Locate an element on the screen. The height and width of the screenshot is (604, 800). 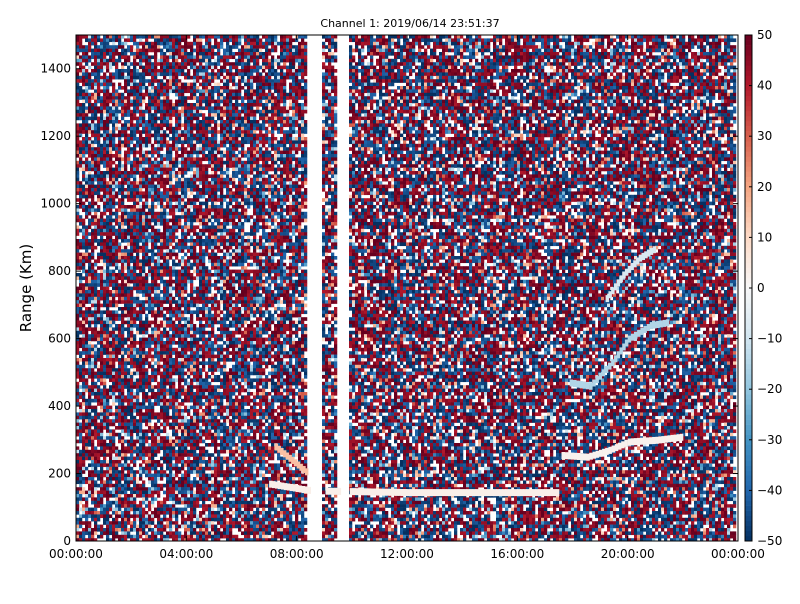
colorbar-tick-label: 10 is located at coordinates (764, 237).